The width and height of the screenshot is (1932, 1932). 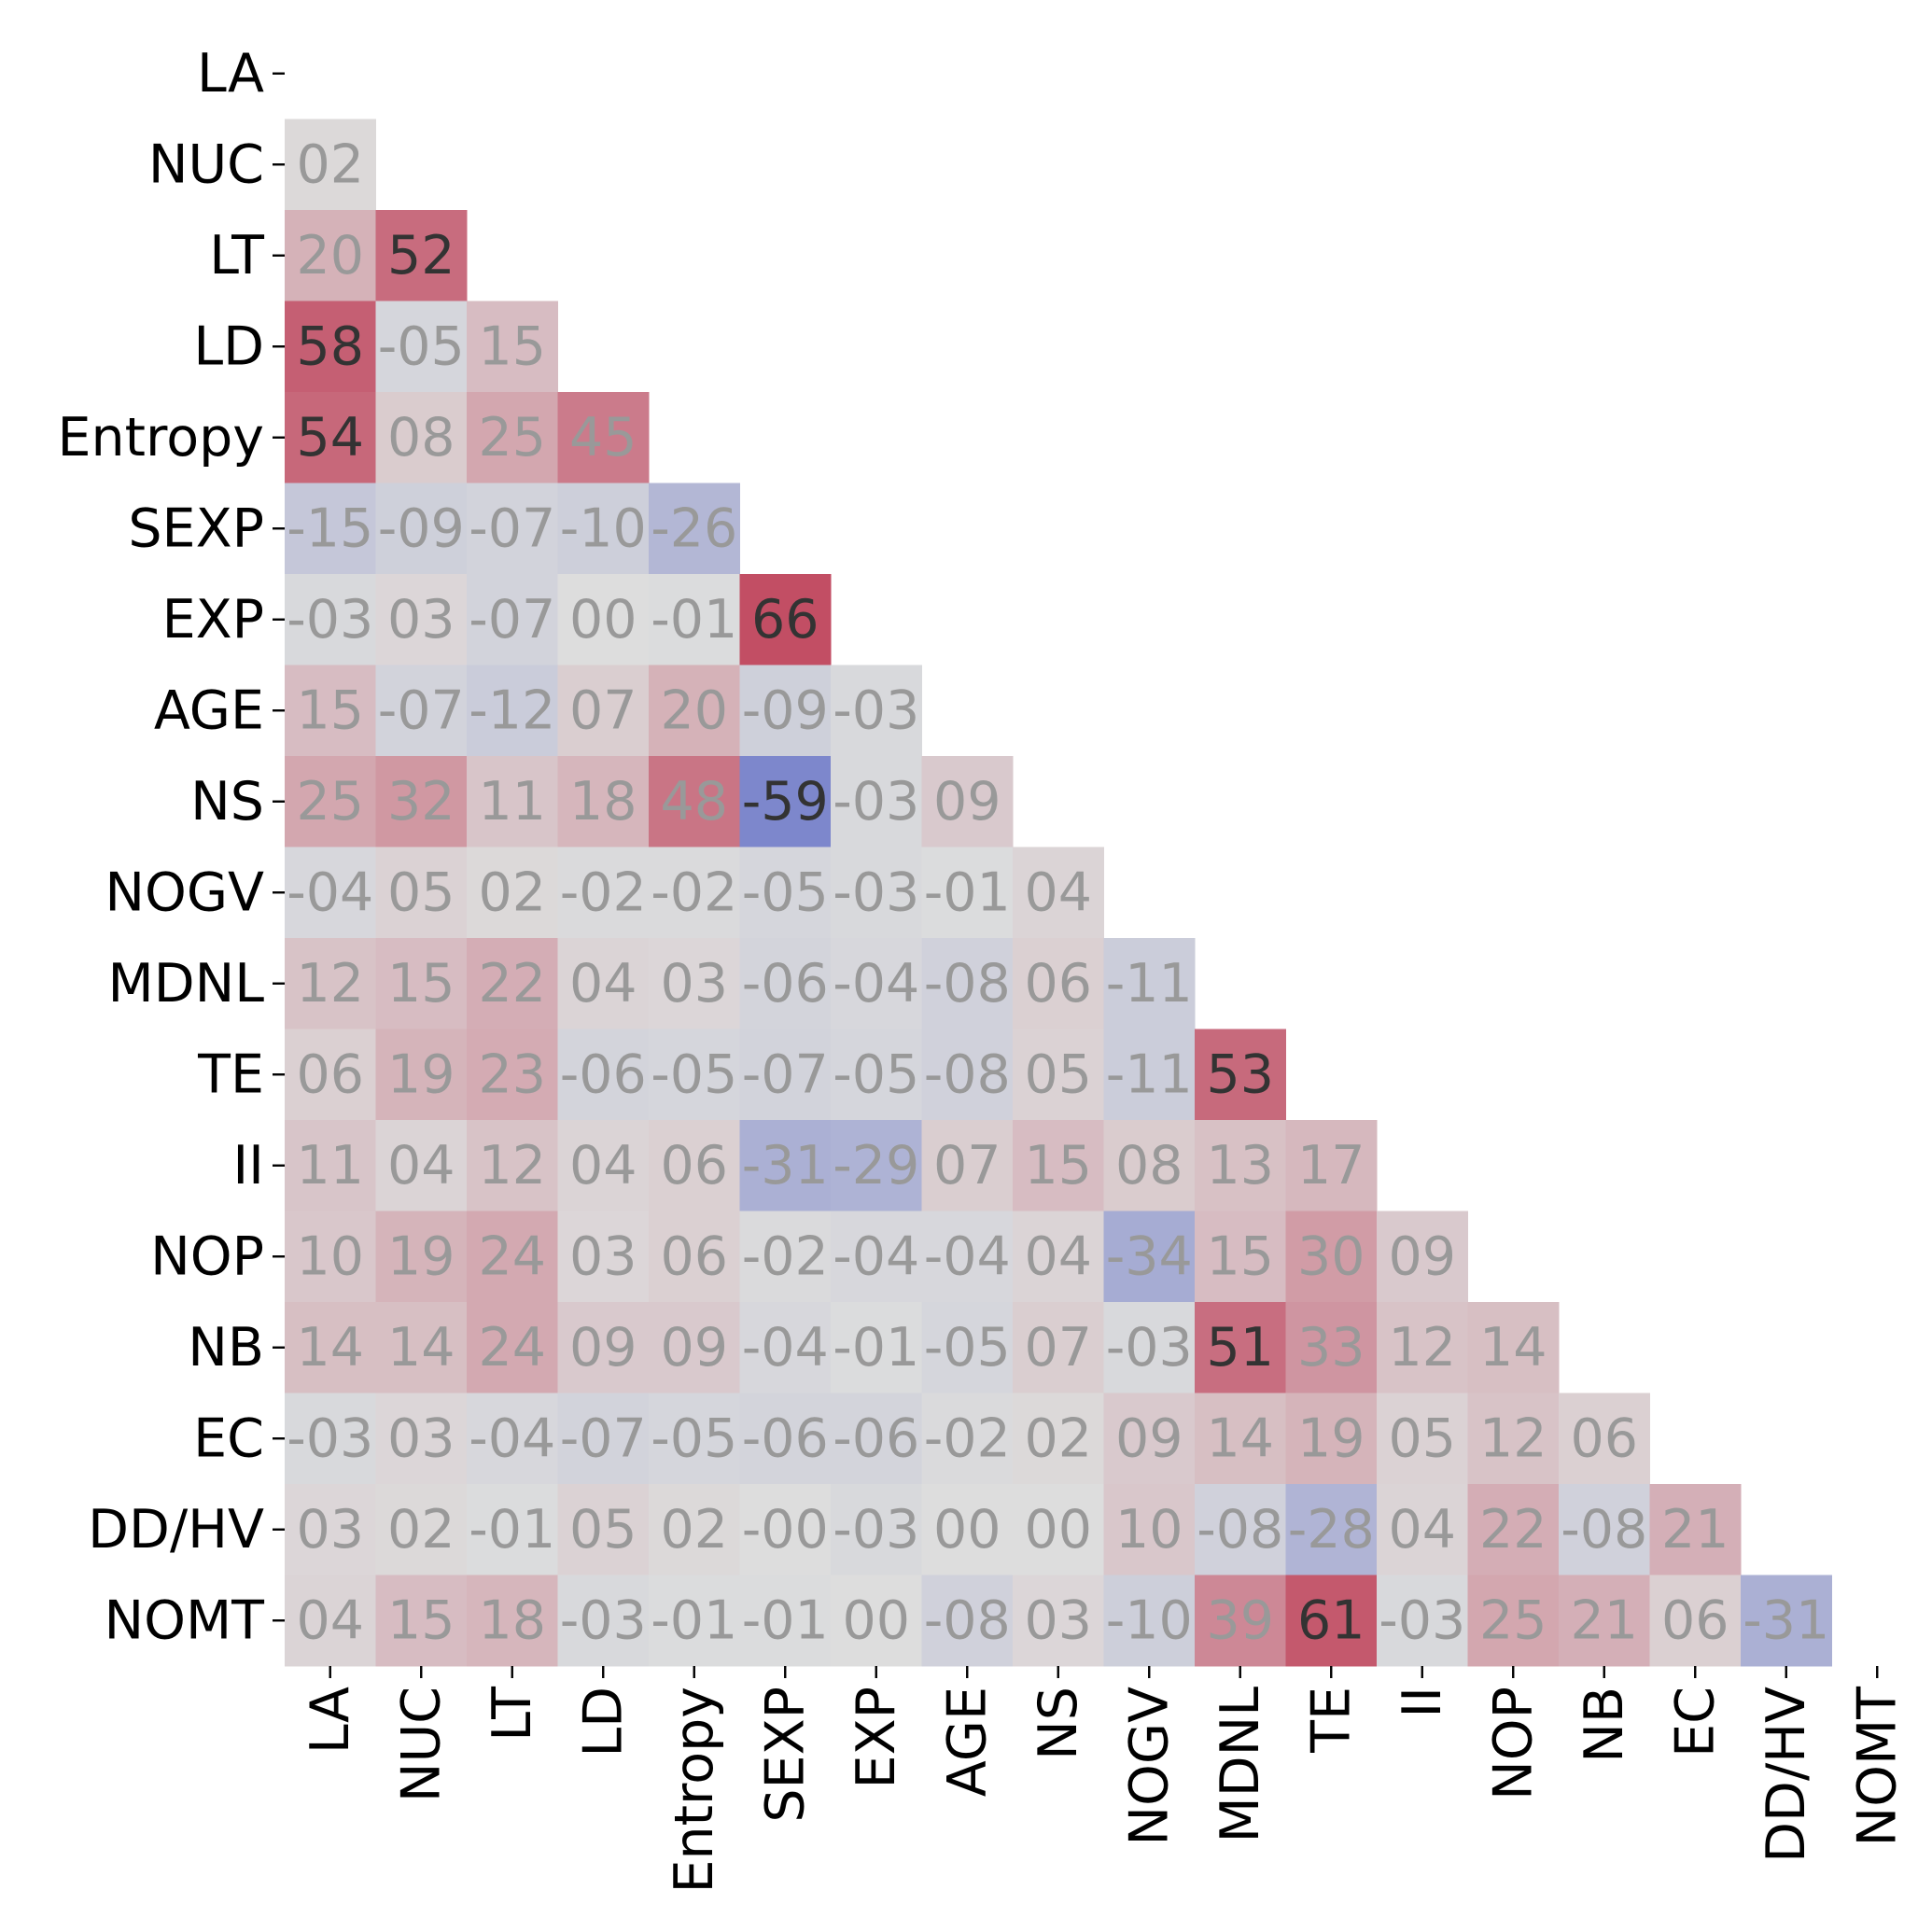 I want to click on heatmap-cell-DD/HV-Entropy, so click(x=694, y=1529).